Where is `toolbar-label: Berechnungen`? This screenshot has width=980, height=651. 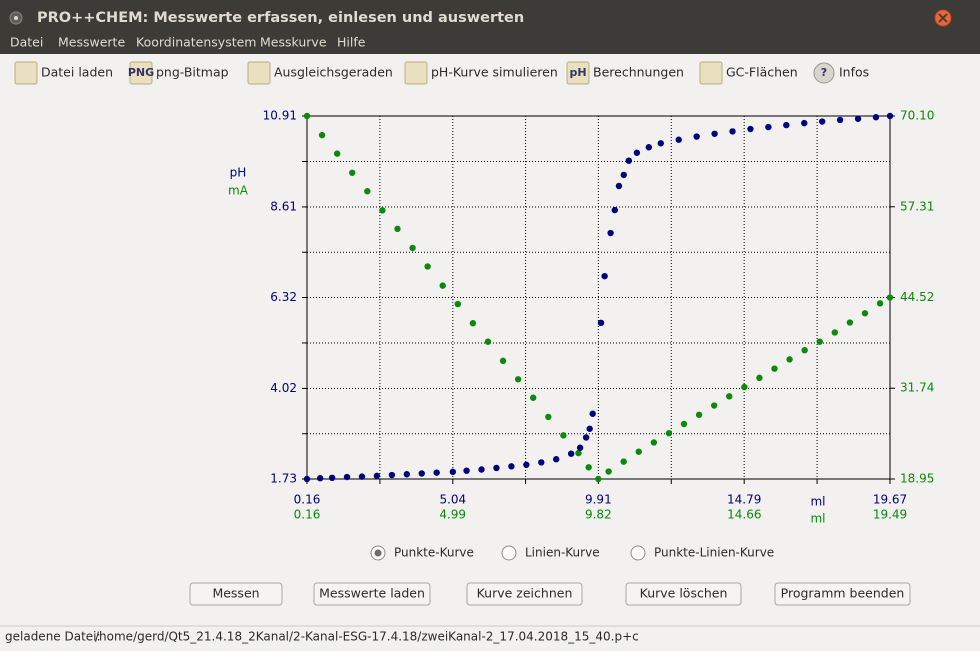 toolbar-label: Berechnungen is located at coordinates (638, 72).